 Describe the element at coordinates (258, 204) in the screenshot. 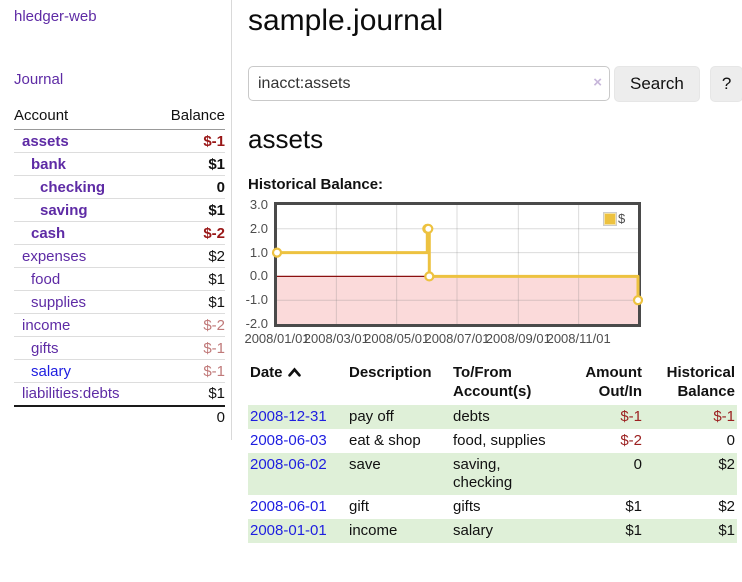

I see `y-axis-tick-label: 3.0` at that location.